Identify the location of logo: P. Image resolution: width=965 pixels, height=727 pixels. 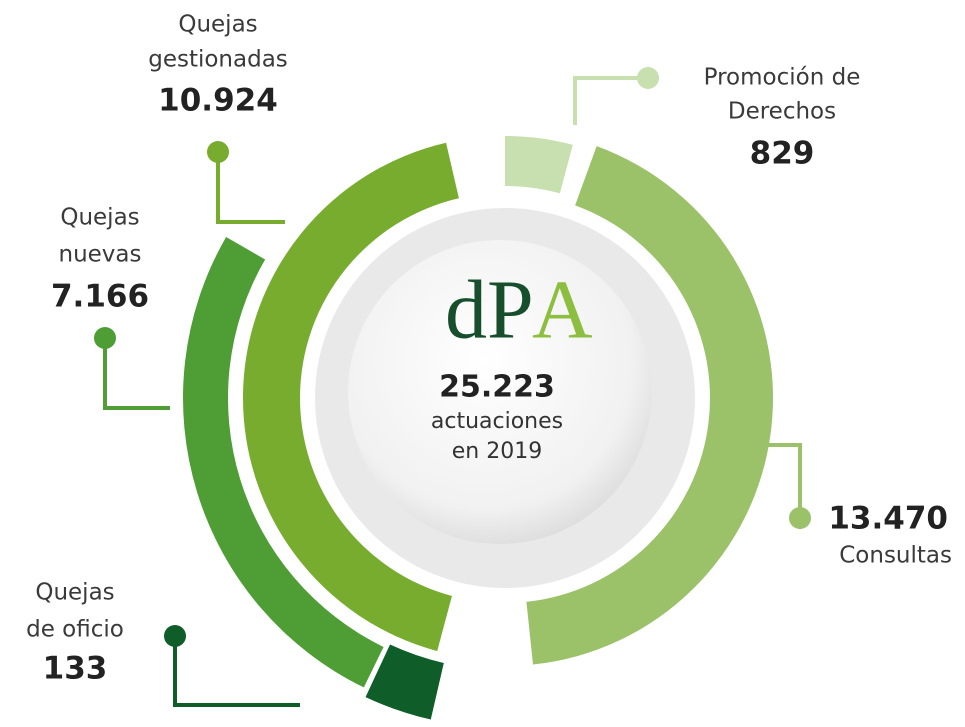
(510, 309).